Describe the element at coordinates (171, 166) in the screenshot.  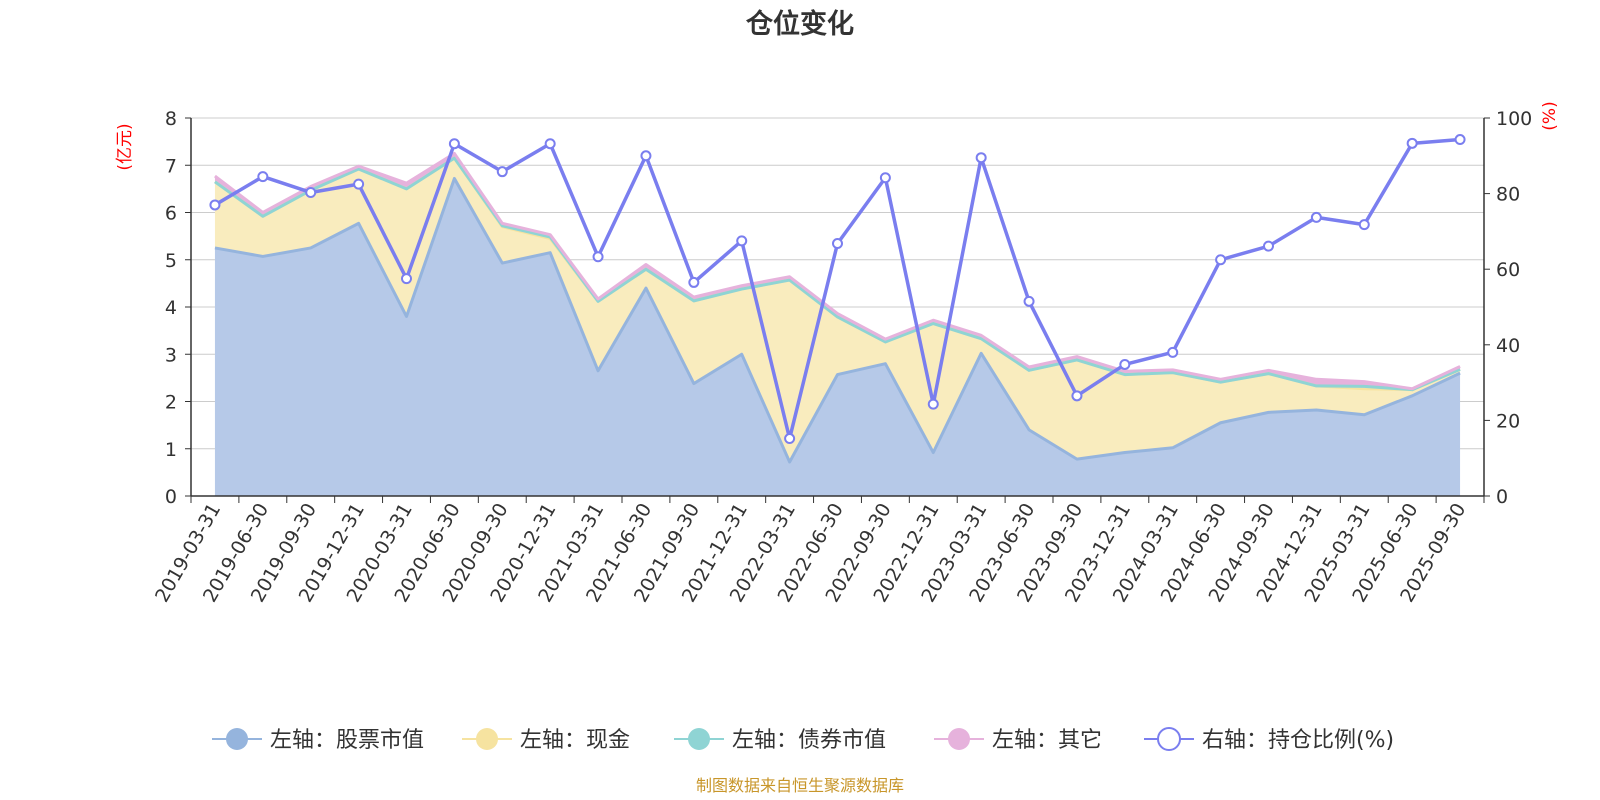
I see `left-tick-label: 7` at that location.